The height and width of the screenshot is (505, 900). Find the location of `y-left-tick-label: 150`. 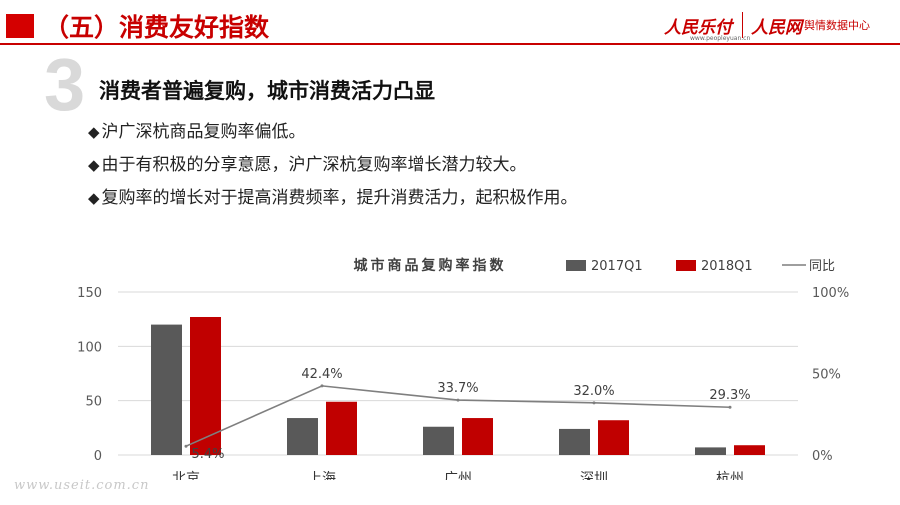

y-left-tick-label: 150 is located at coordinates (89, 293).